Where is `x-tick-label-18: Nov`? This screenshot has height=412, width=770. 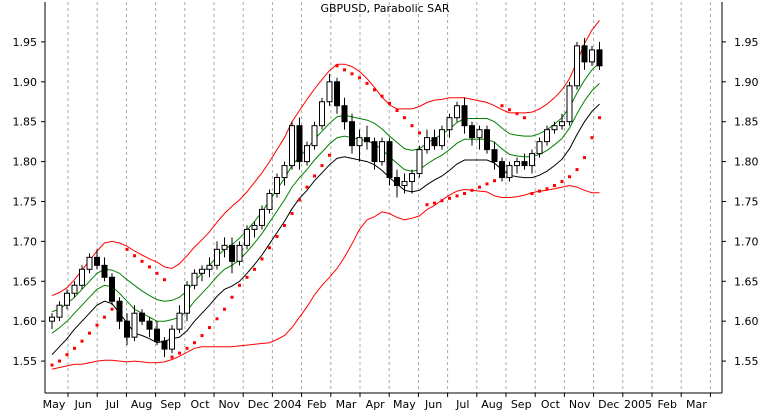 x-tick-label-18: Nov is located at coordinates (580, 404).